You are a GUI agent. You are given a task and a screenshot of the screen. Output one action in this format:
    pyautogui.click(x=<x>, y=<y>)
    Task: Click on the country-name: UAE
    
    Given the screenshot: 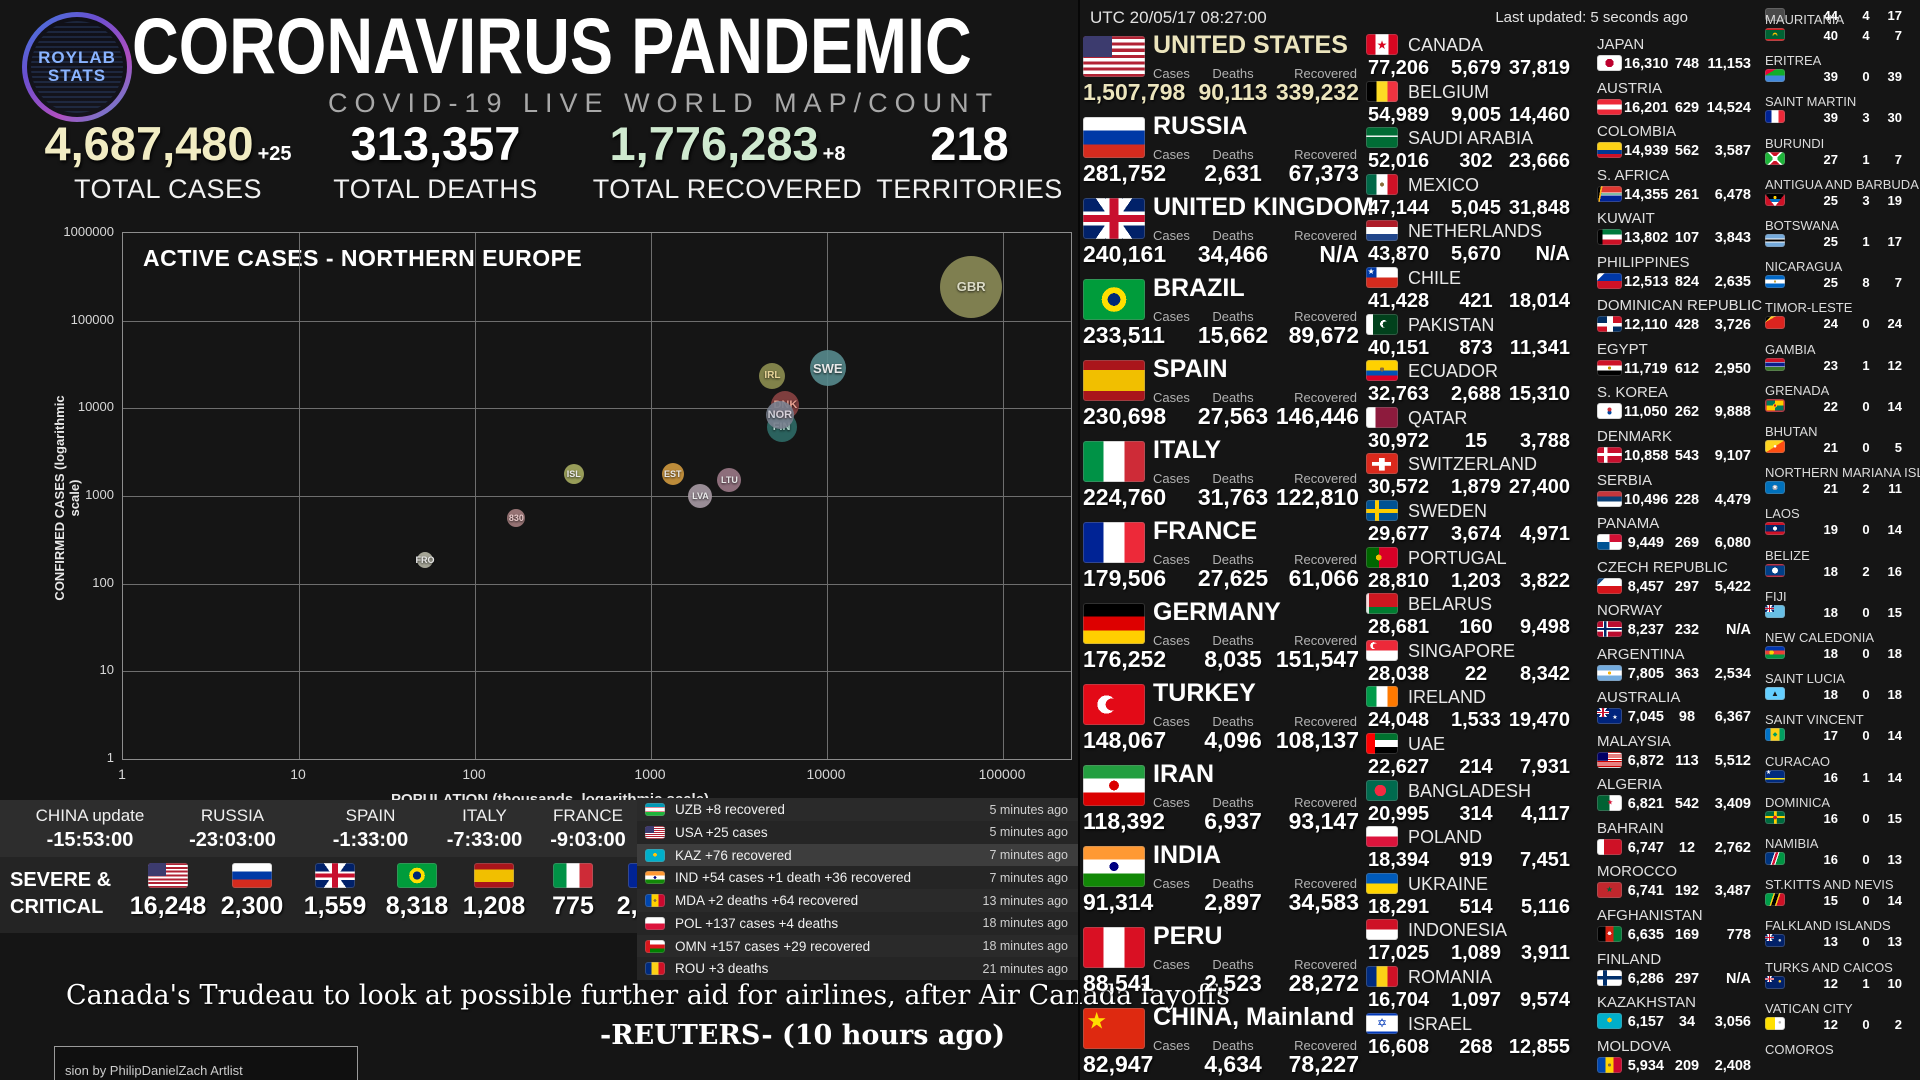 What is the action you would take?
    pyautogui.click(x=1427, y=744)
    